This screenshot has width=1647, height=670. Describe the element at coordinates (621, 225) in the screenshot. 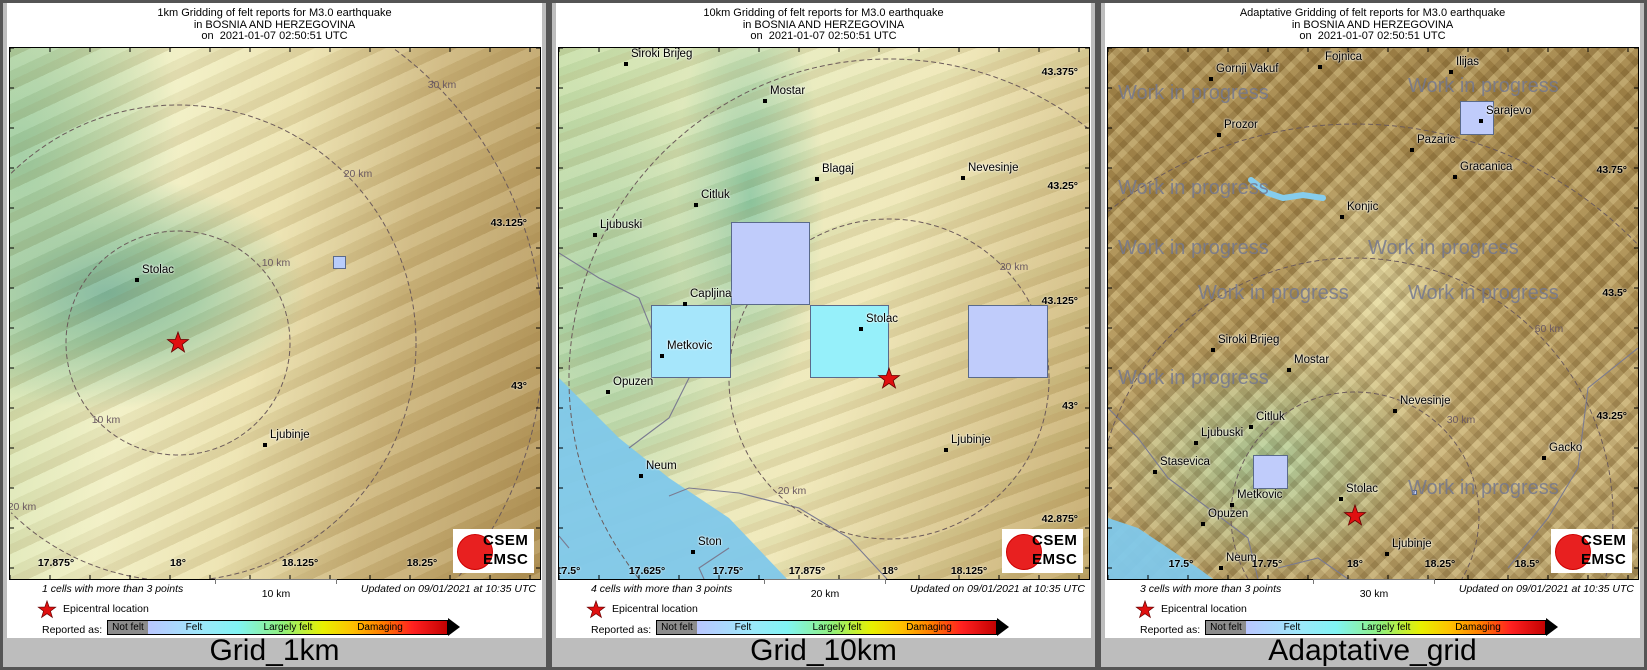

I see `city-label: Ljubuski` at that location.